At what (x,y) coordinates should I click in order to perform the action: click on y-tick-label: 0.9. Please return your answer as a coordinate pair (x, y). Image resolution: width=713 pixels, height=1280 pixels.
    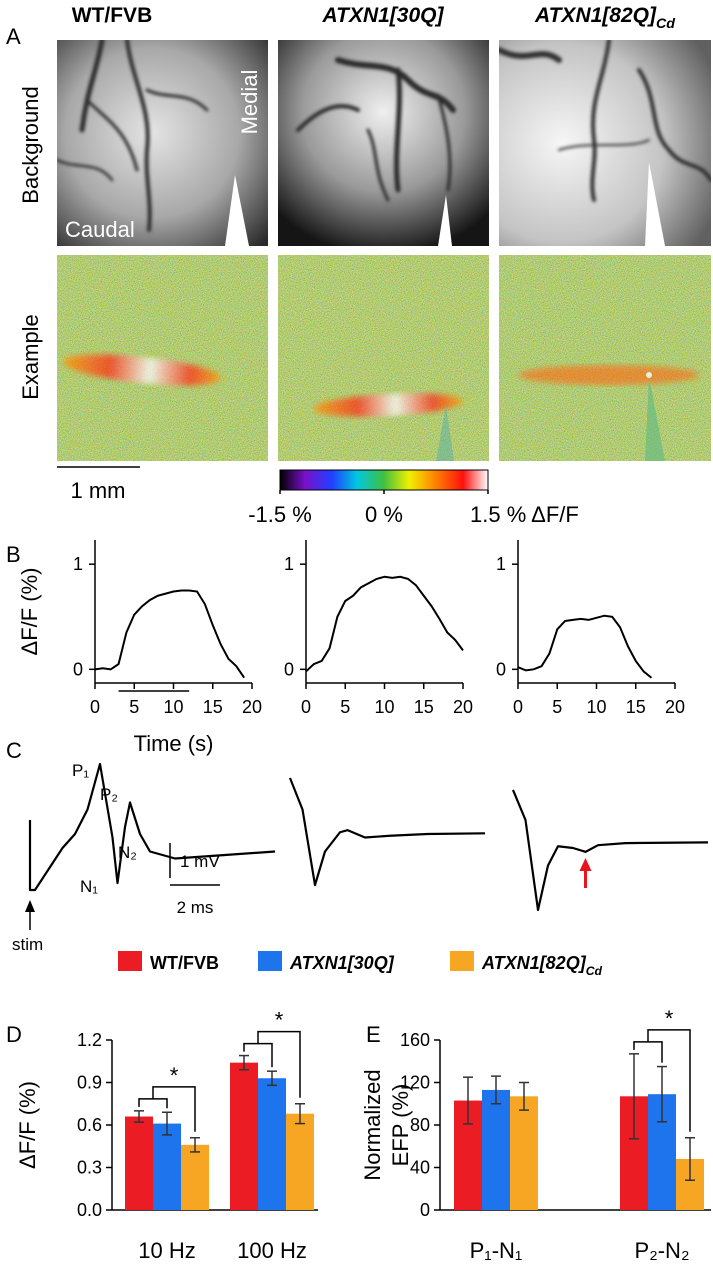
    Looking at the image, I should click on (89, 1083).